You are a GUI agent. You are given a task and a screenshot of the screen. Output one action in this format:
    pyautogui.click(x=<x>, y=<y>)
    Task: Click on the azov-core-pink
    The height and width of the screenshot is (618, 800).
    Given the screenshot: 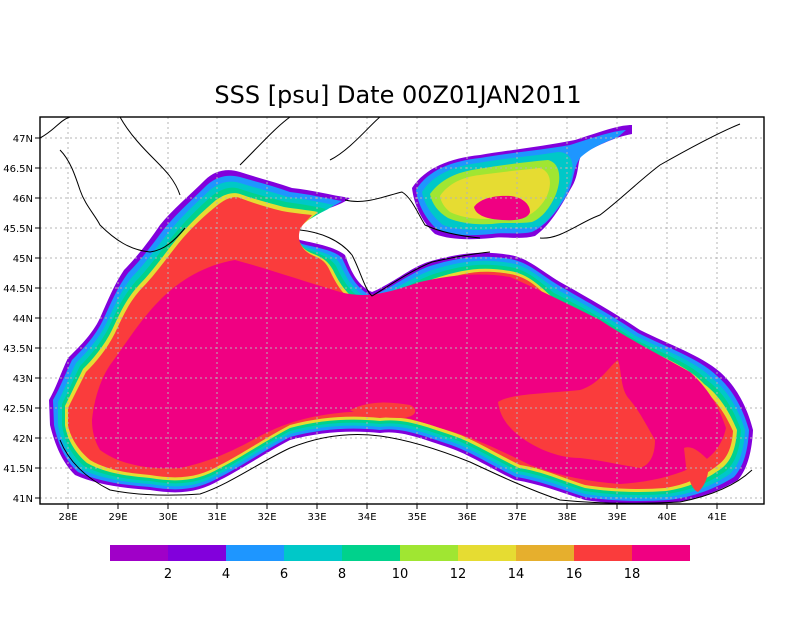 What is the action you would take?
    pyautogui.click(x=502, y=208)
    